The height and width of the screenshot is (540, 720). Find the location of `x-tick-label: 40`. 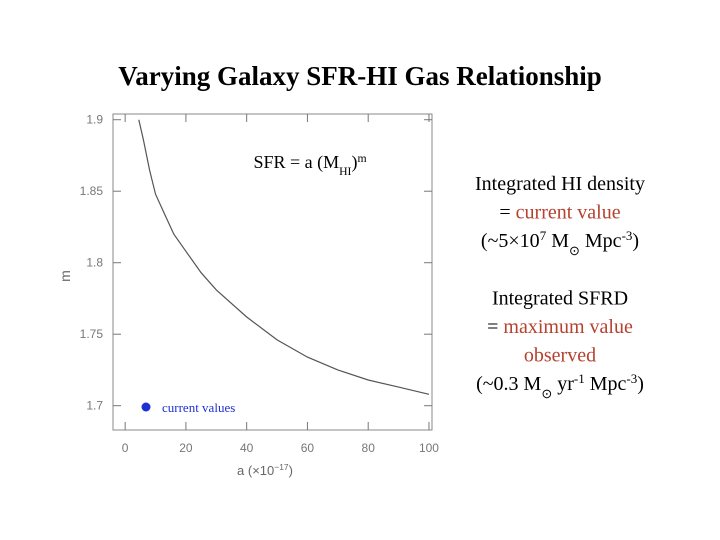

x-tick-label: 40 is located at coordinates (247, 448).